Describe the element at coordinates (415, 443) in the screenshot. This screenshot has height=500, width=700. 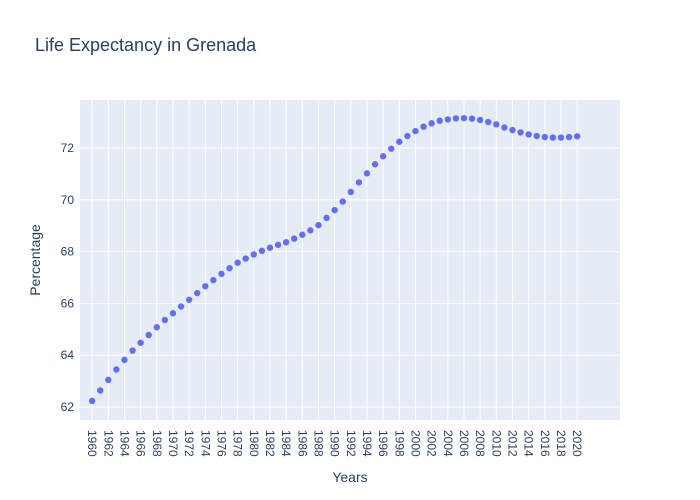
I see `x-tick-label: 2000` at that location.